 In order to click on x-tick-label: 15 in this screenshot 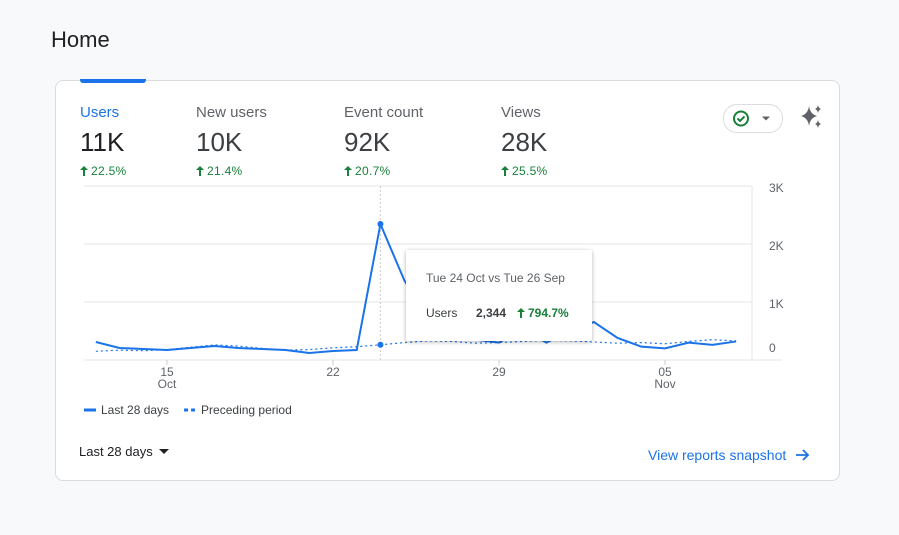, I will do `click(167, 372)`.